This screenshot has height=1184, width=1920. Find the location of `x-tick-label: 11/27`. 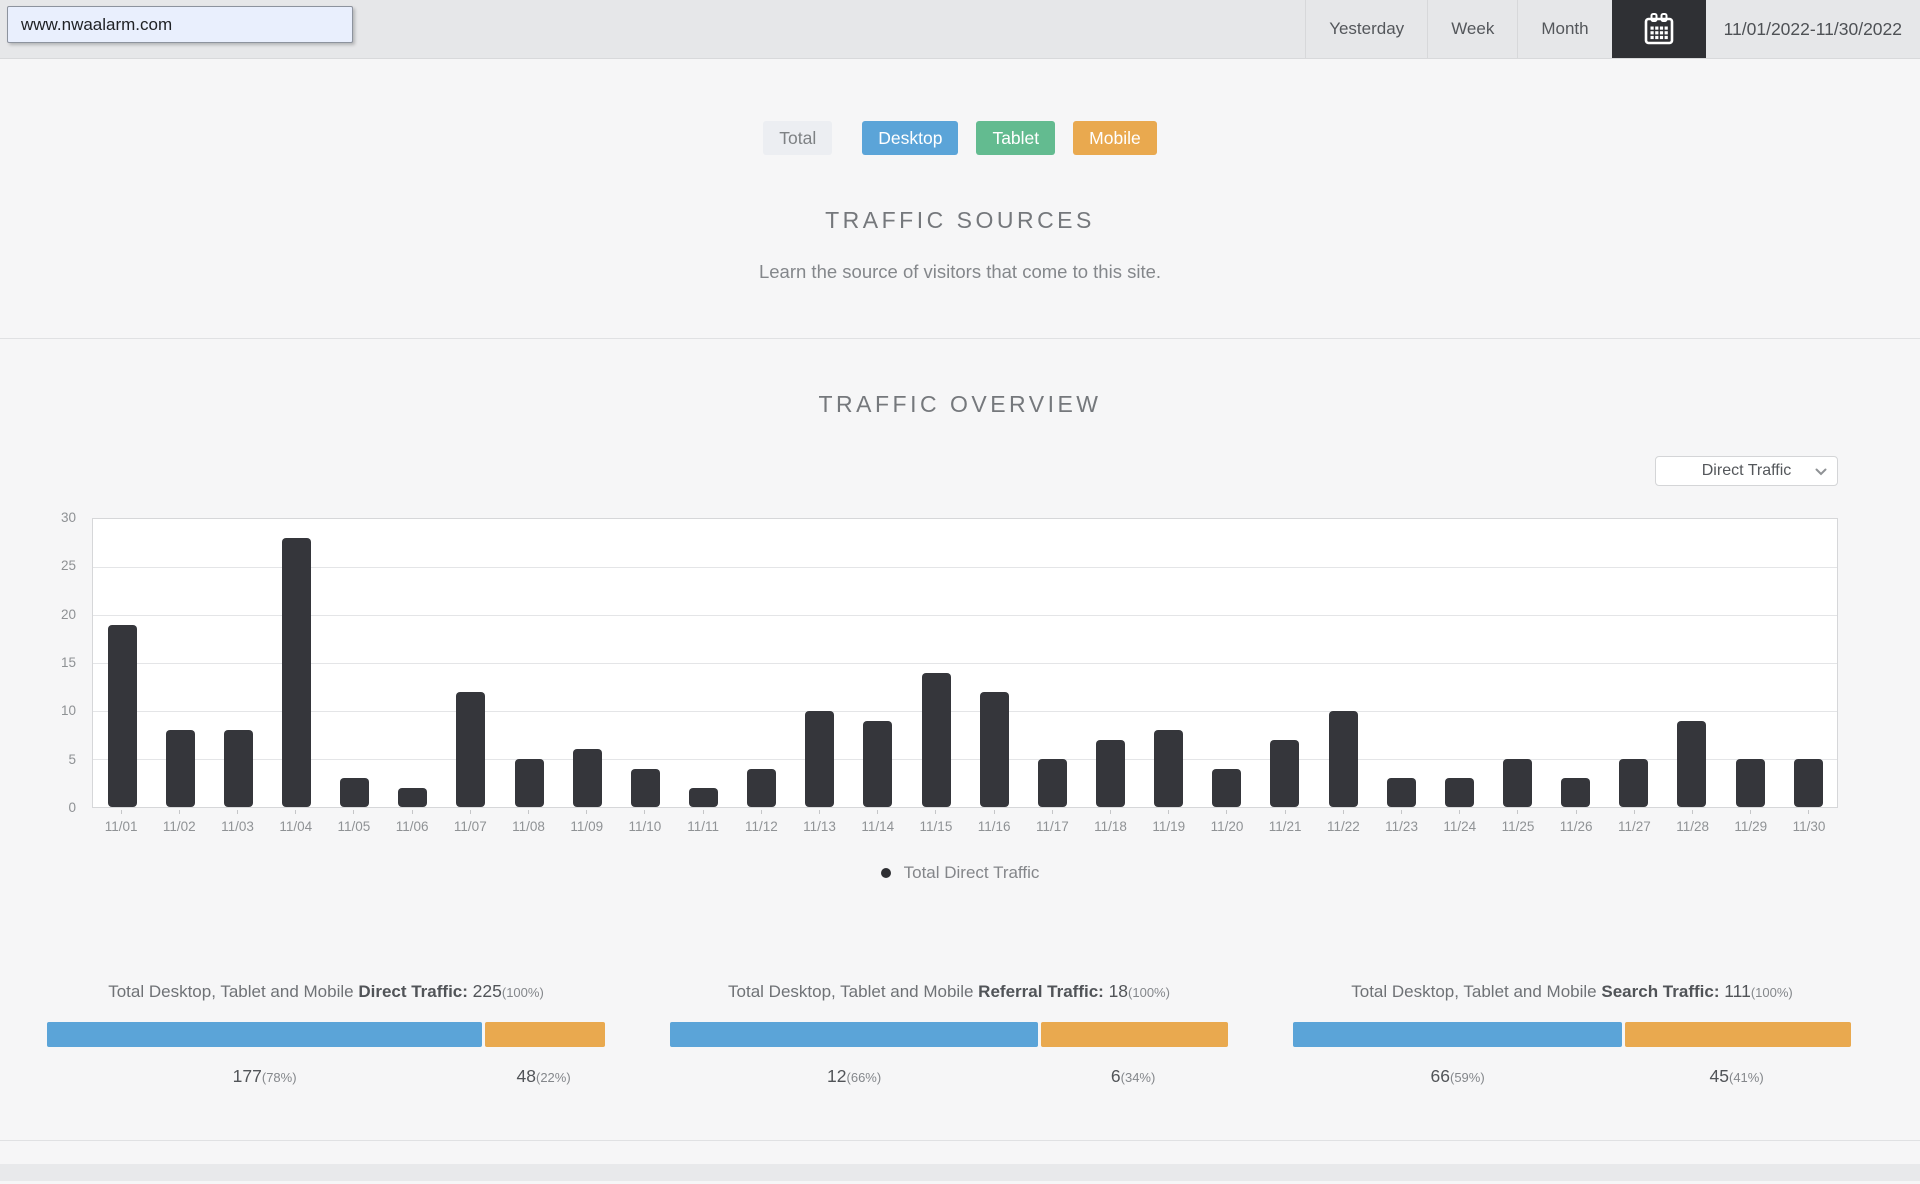

x-tick-label: 11/27 is located at coordinates (1634, 826).